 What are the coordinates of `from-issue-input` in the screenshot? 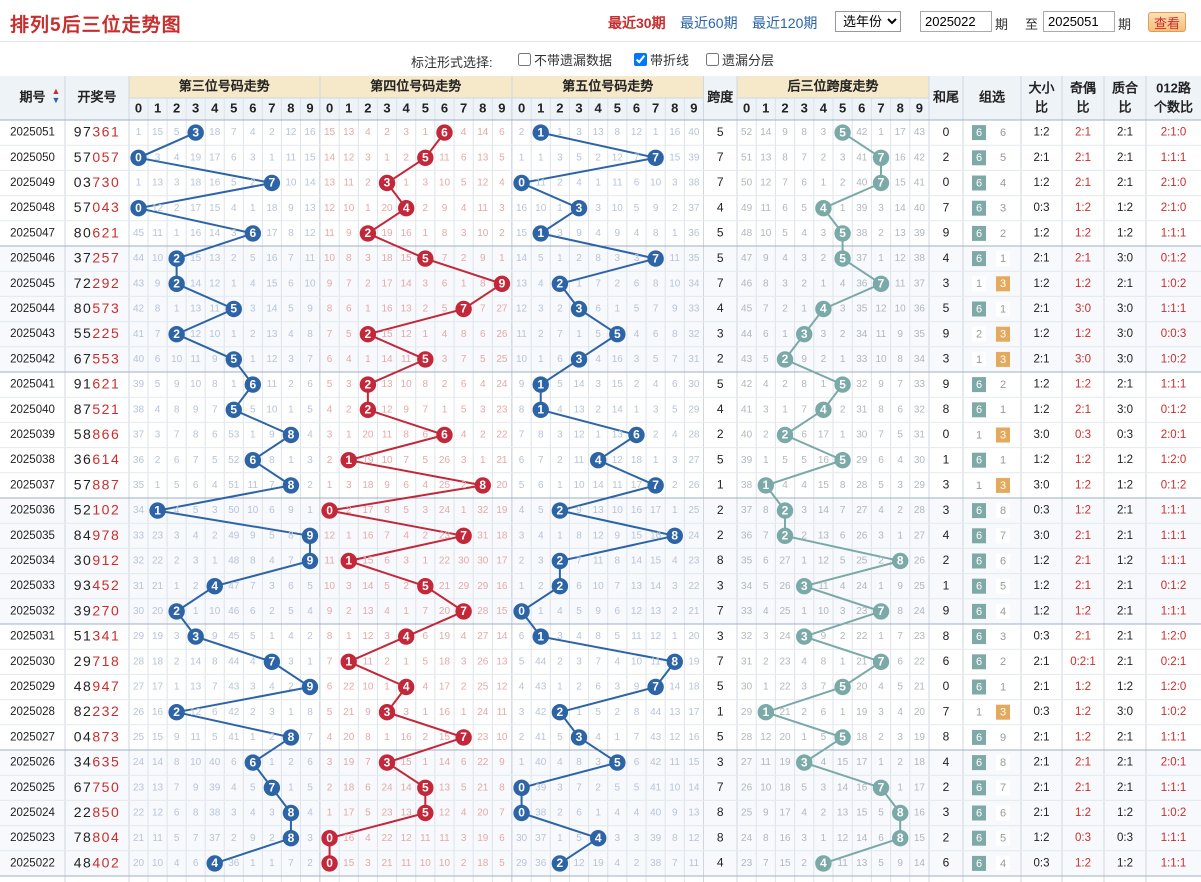 It's located at (956, 21).